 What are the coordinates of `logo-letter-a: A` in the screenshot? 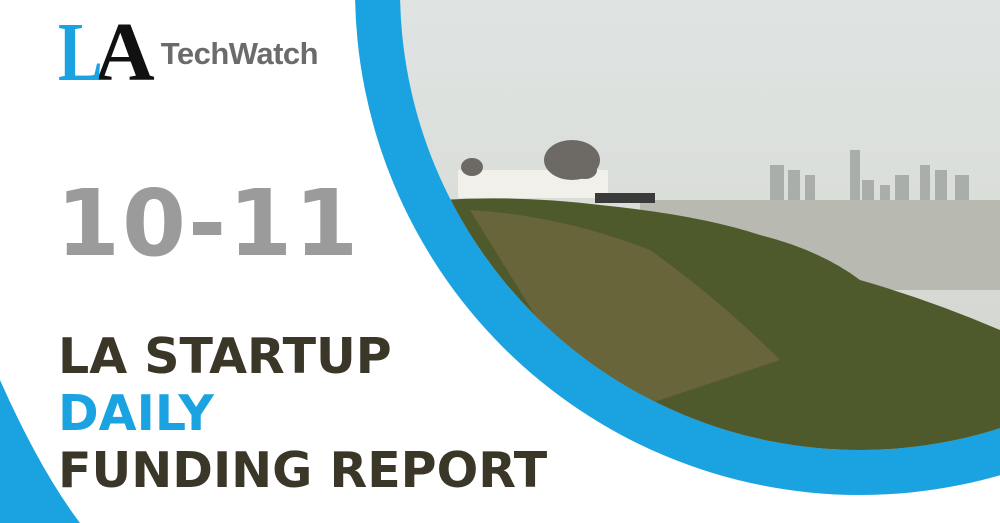 It's located at (124, 52).